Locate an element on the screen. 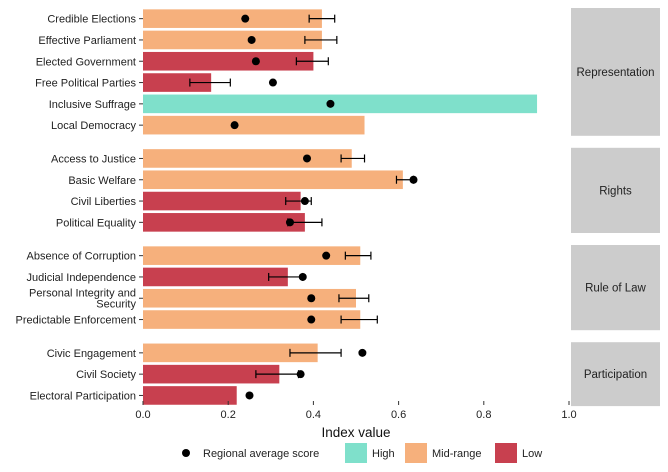  legend-high-swatch is located at coordinates (356, 453).